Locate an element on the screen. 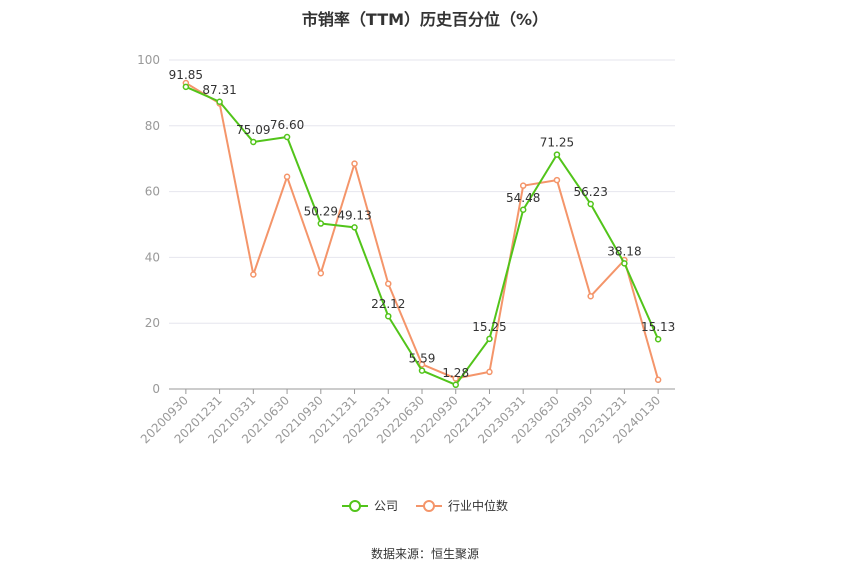 This screenshot has height=574, width=850. data-label: 56.23 is located at coordinates (590, 192).